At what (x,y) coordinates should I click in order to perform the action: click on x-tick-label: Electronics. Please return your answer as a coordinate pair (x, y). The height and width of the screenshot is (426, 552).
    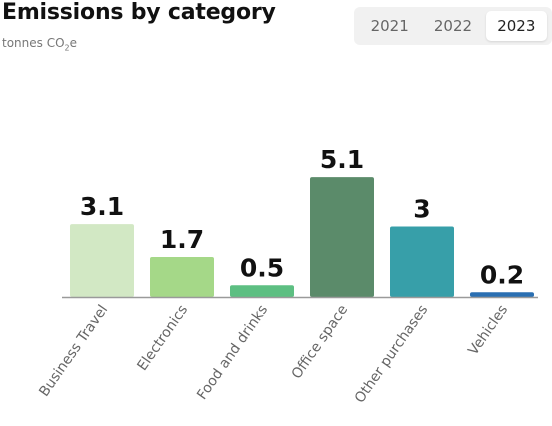
    Looking at the image, I should click on (162, 338).